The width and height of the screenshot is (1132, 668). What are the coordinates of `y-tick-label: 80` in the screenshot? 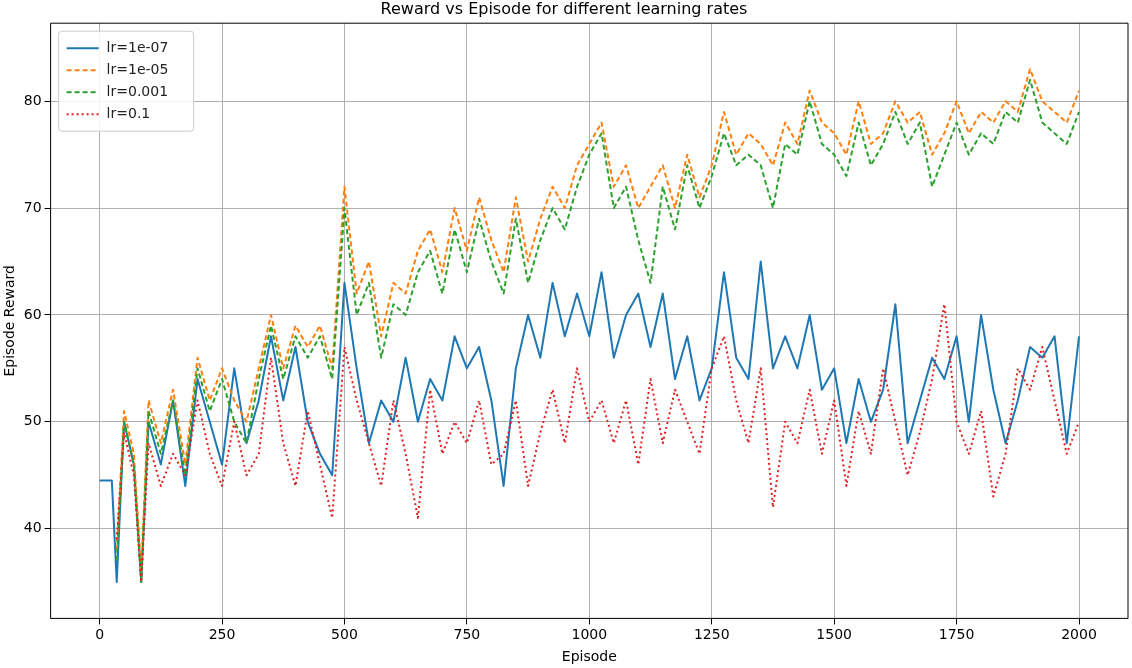 It's located at (32, 99).